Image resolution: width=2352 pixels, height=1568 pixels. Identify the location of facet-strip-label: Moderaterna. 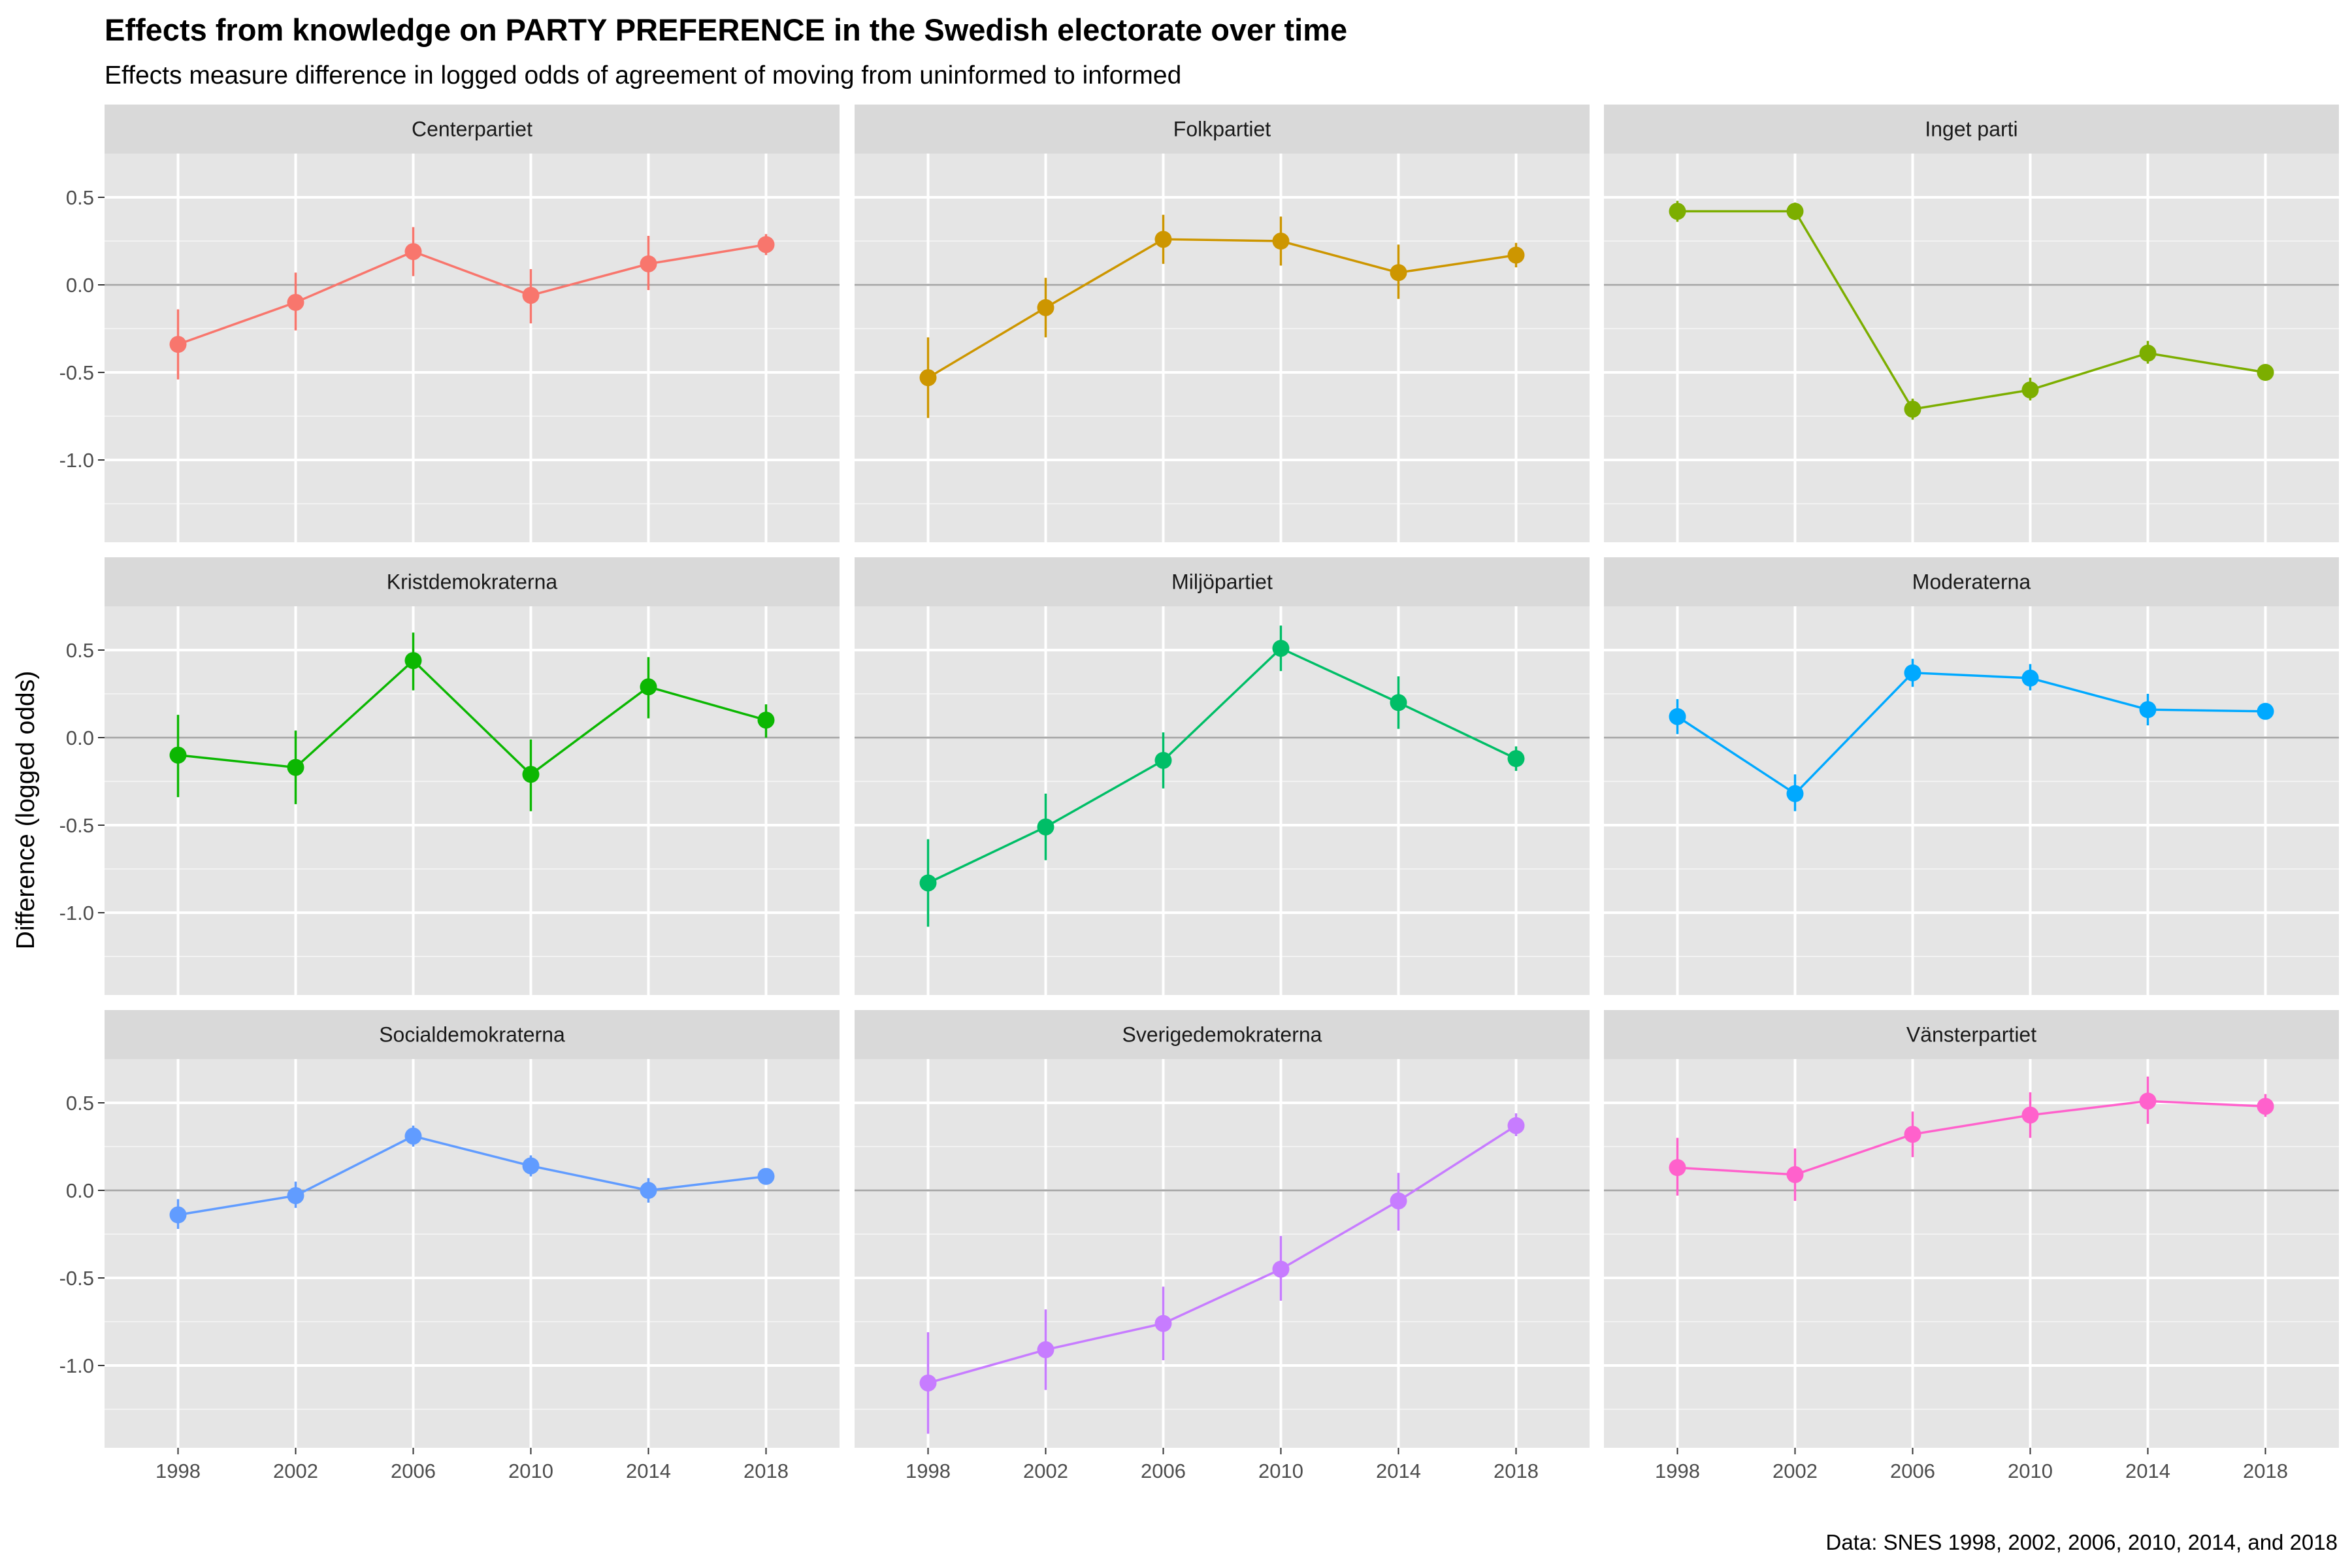
(1971, 582).